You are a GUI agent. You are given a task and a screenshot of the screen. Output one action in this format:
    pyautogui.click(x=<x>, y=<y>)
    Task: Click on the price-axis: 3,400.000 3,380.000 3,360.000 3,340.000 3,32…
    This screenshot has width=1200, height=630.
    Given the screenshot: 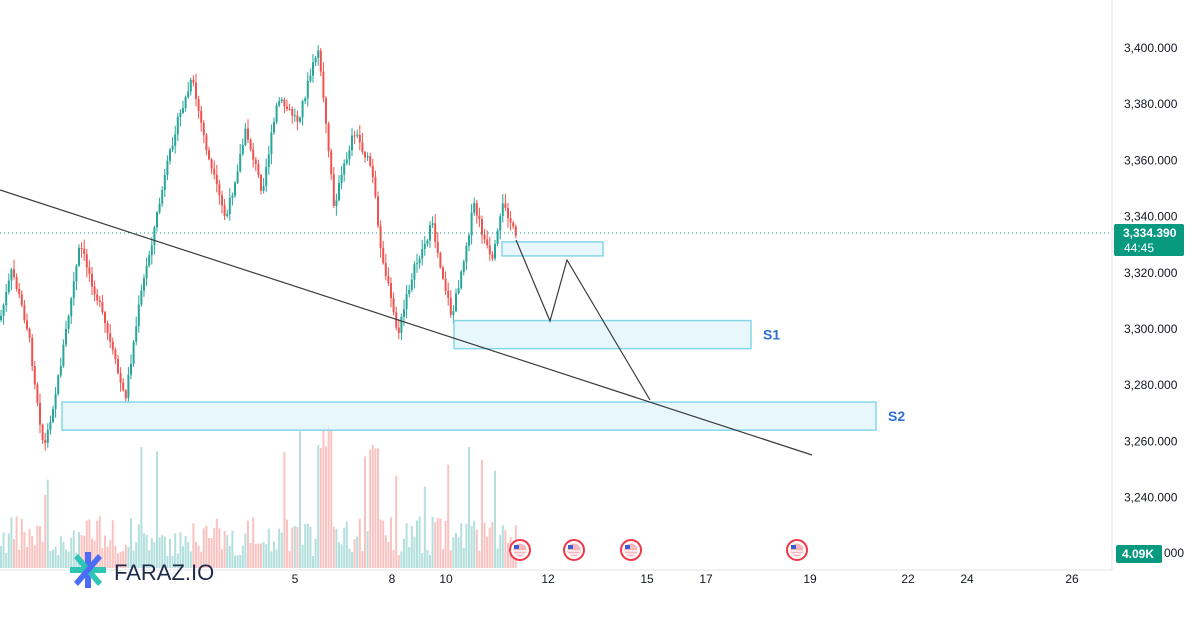 What is the action you would take?
    pyautogui.click(x=1151, y=273)
    